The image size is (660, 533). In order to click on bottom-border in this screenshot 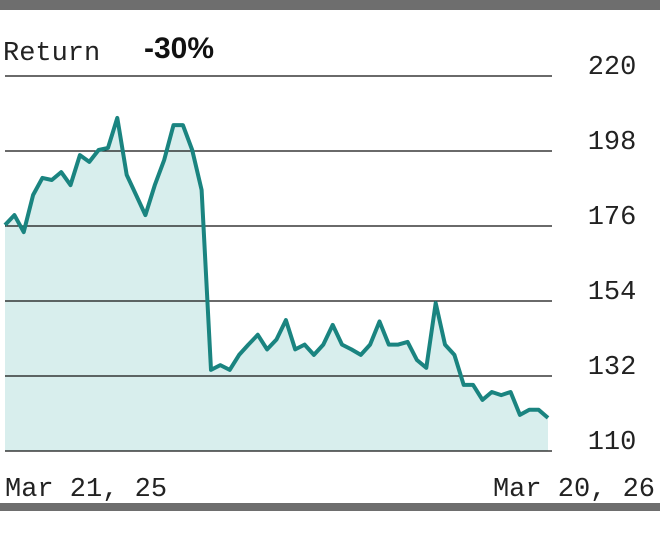, I will do `click(330, 507)`.